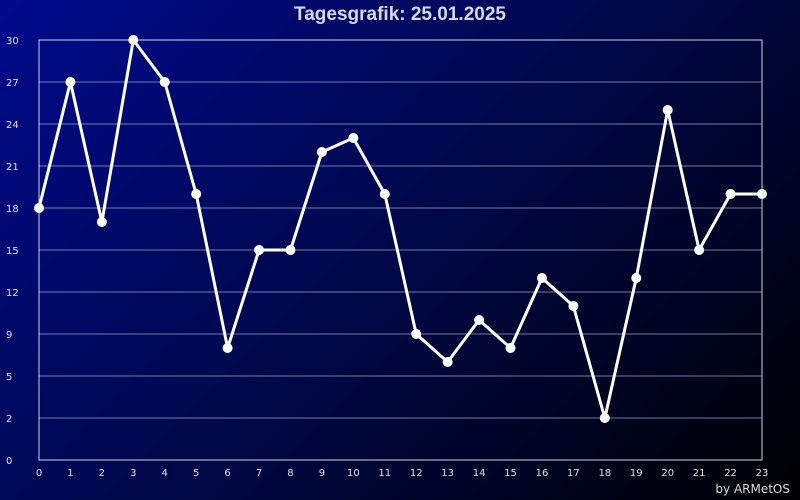 The width and height of the screenshot is (800, 500). I want to click on x-tick-label: 17, so click(573, 473).